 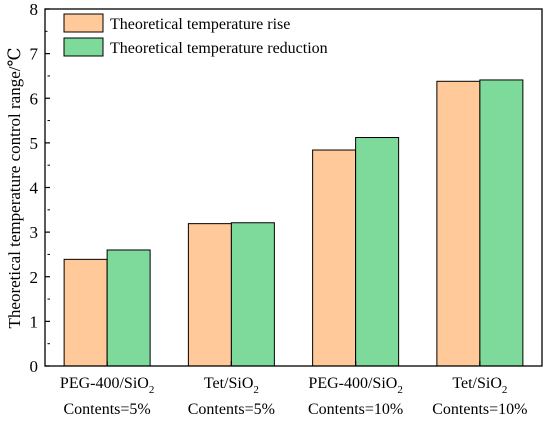 I want to click on legend-label: Theoretical temperature reduction, so click(x=219, y=48).